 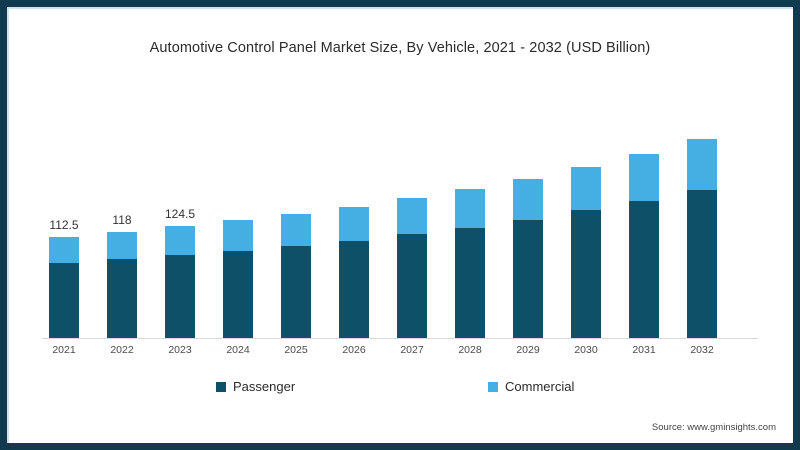 I want to click on data-label-2022: 118, so click(x=122, y=220).